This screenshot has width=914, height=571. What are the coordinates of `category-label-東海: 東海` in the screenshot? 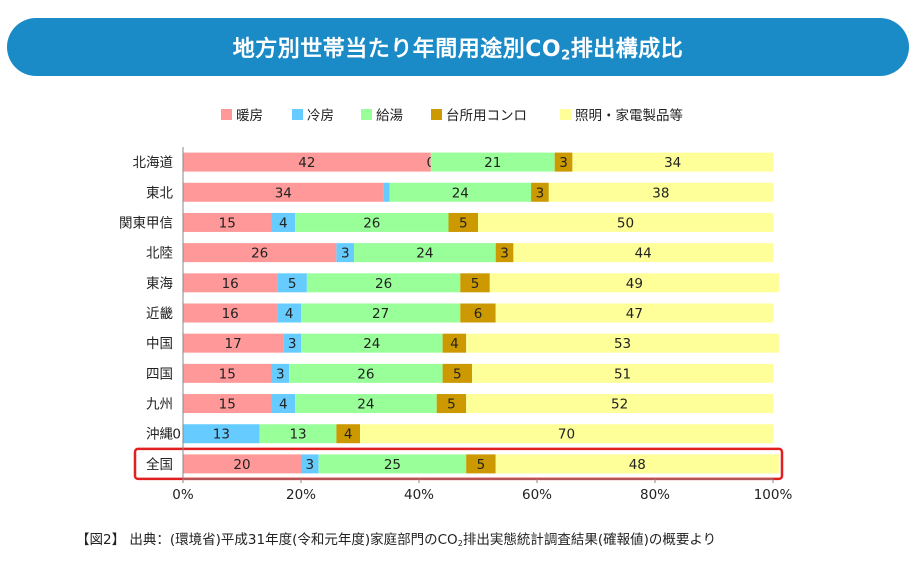 It's located at (159, 284).